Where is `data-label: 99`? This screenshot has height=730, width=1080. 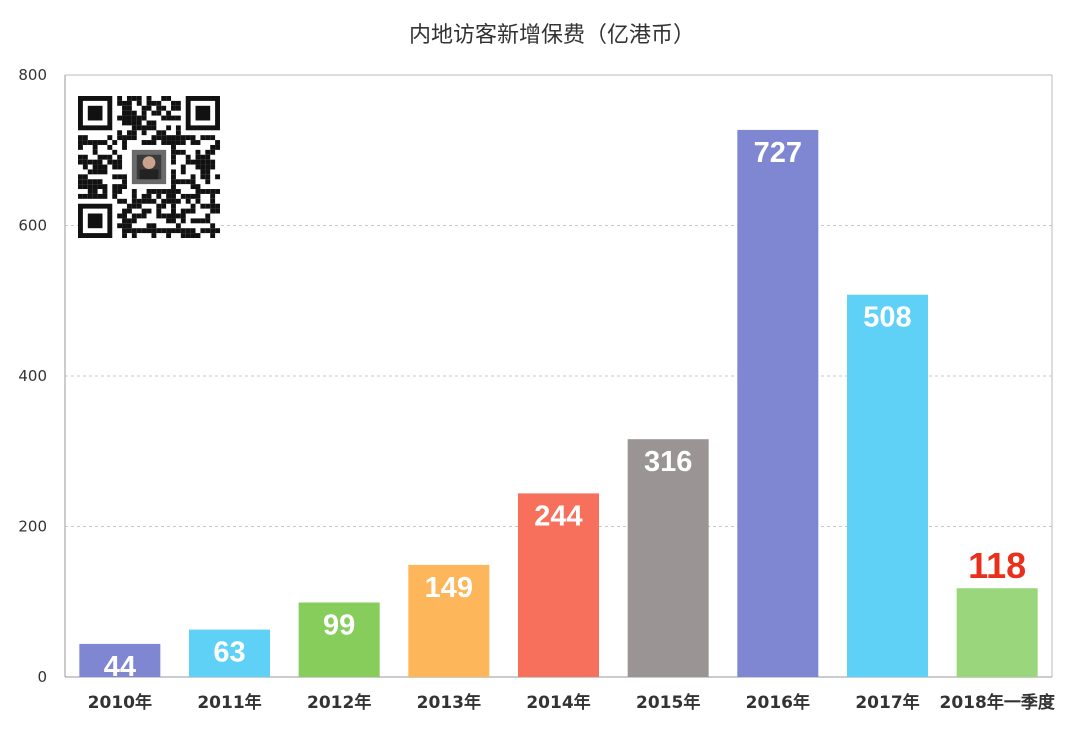
data-label: 99 is located at coordinates (339, 626).